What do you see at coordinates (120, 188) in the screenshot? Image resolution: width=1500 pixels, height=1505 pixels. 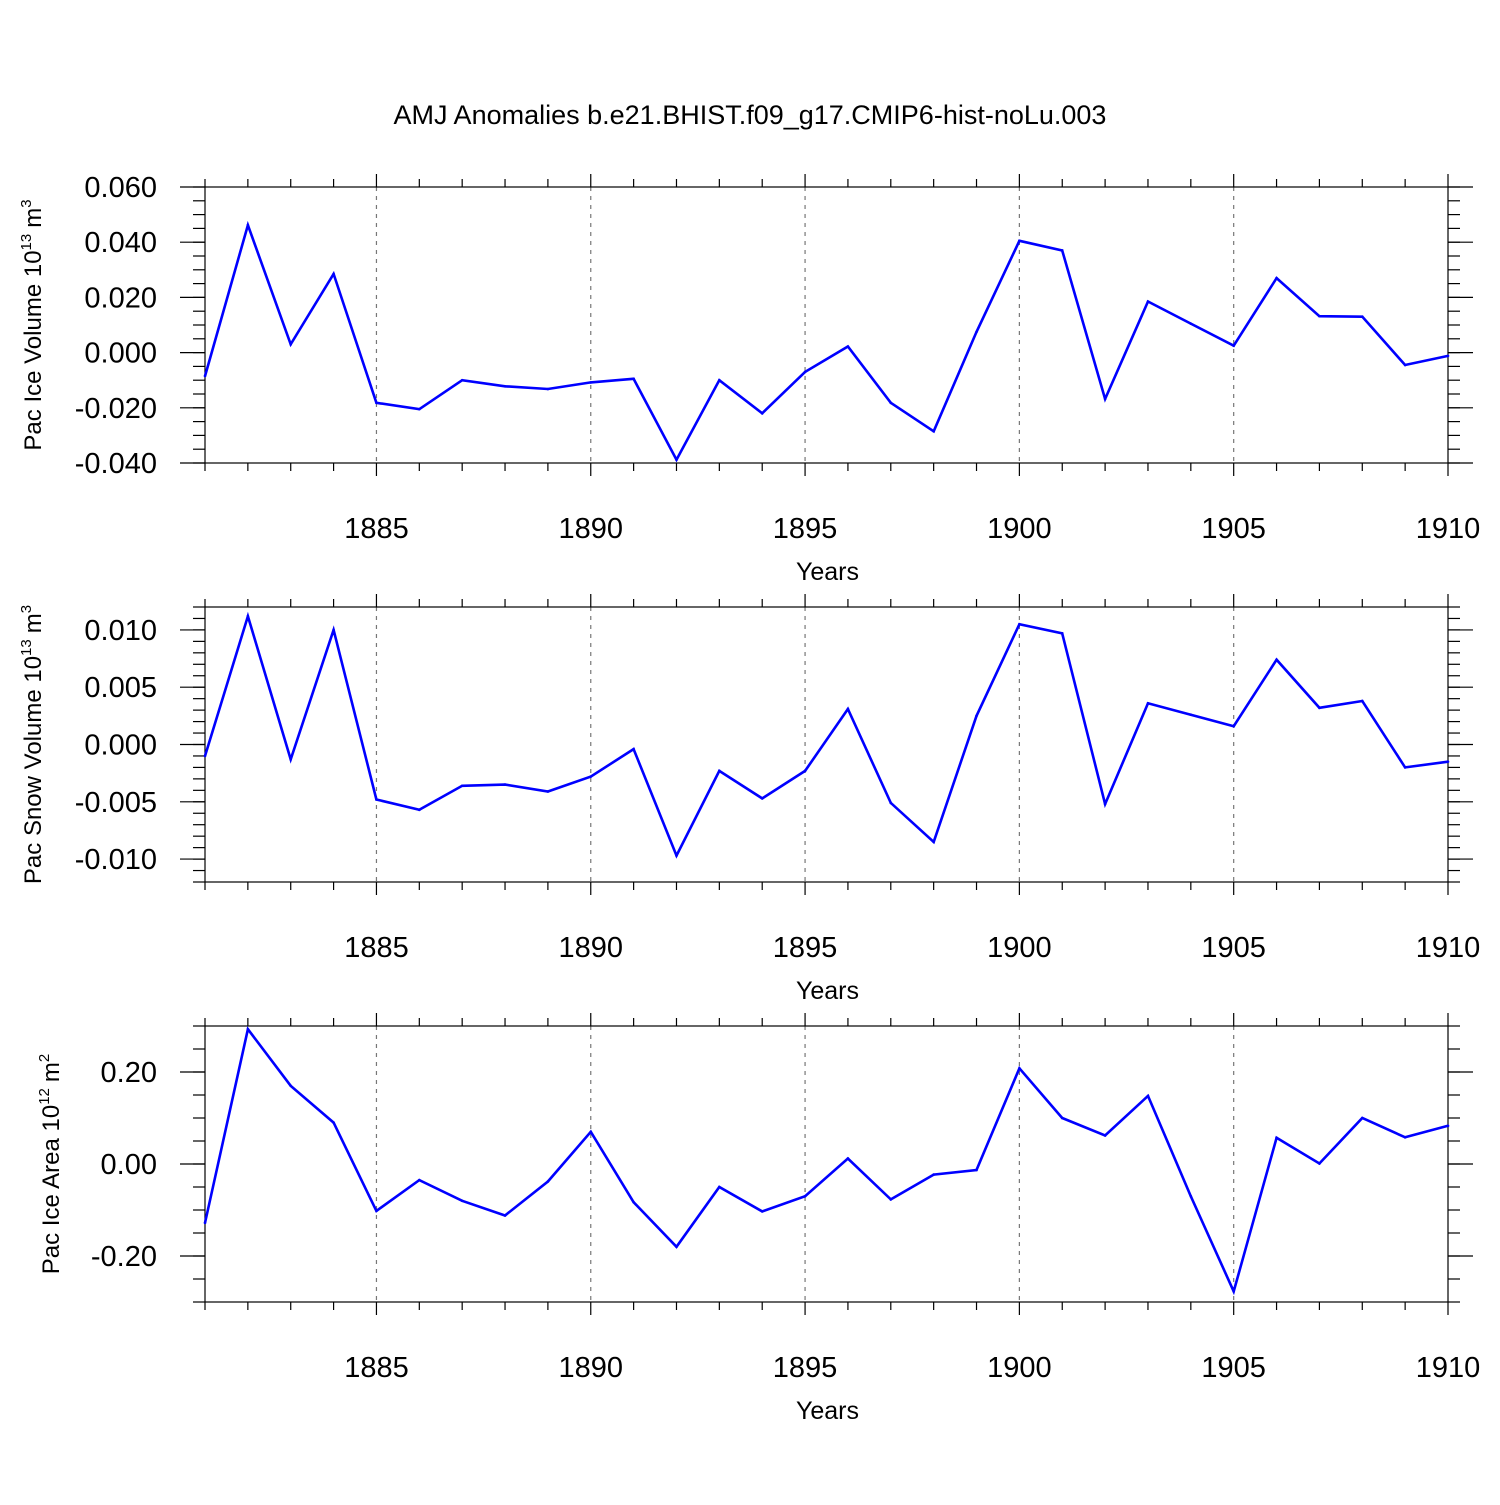 I see `y-tick-label: 0.060` at bounding box center [120, 188].